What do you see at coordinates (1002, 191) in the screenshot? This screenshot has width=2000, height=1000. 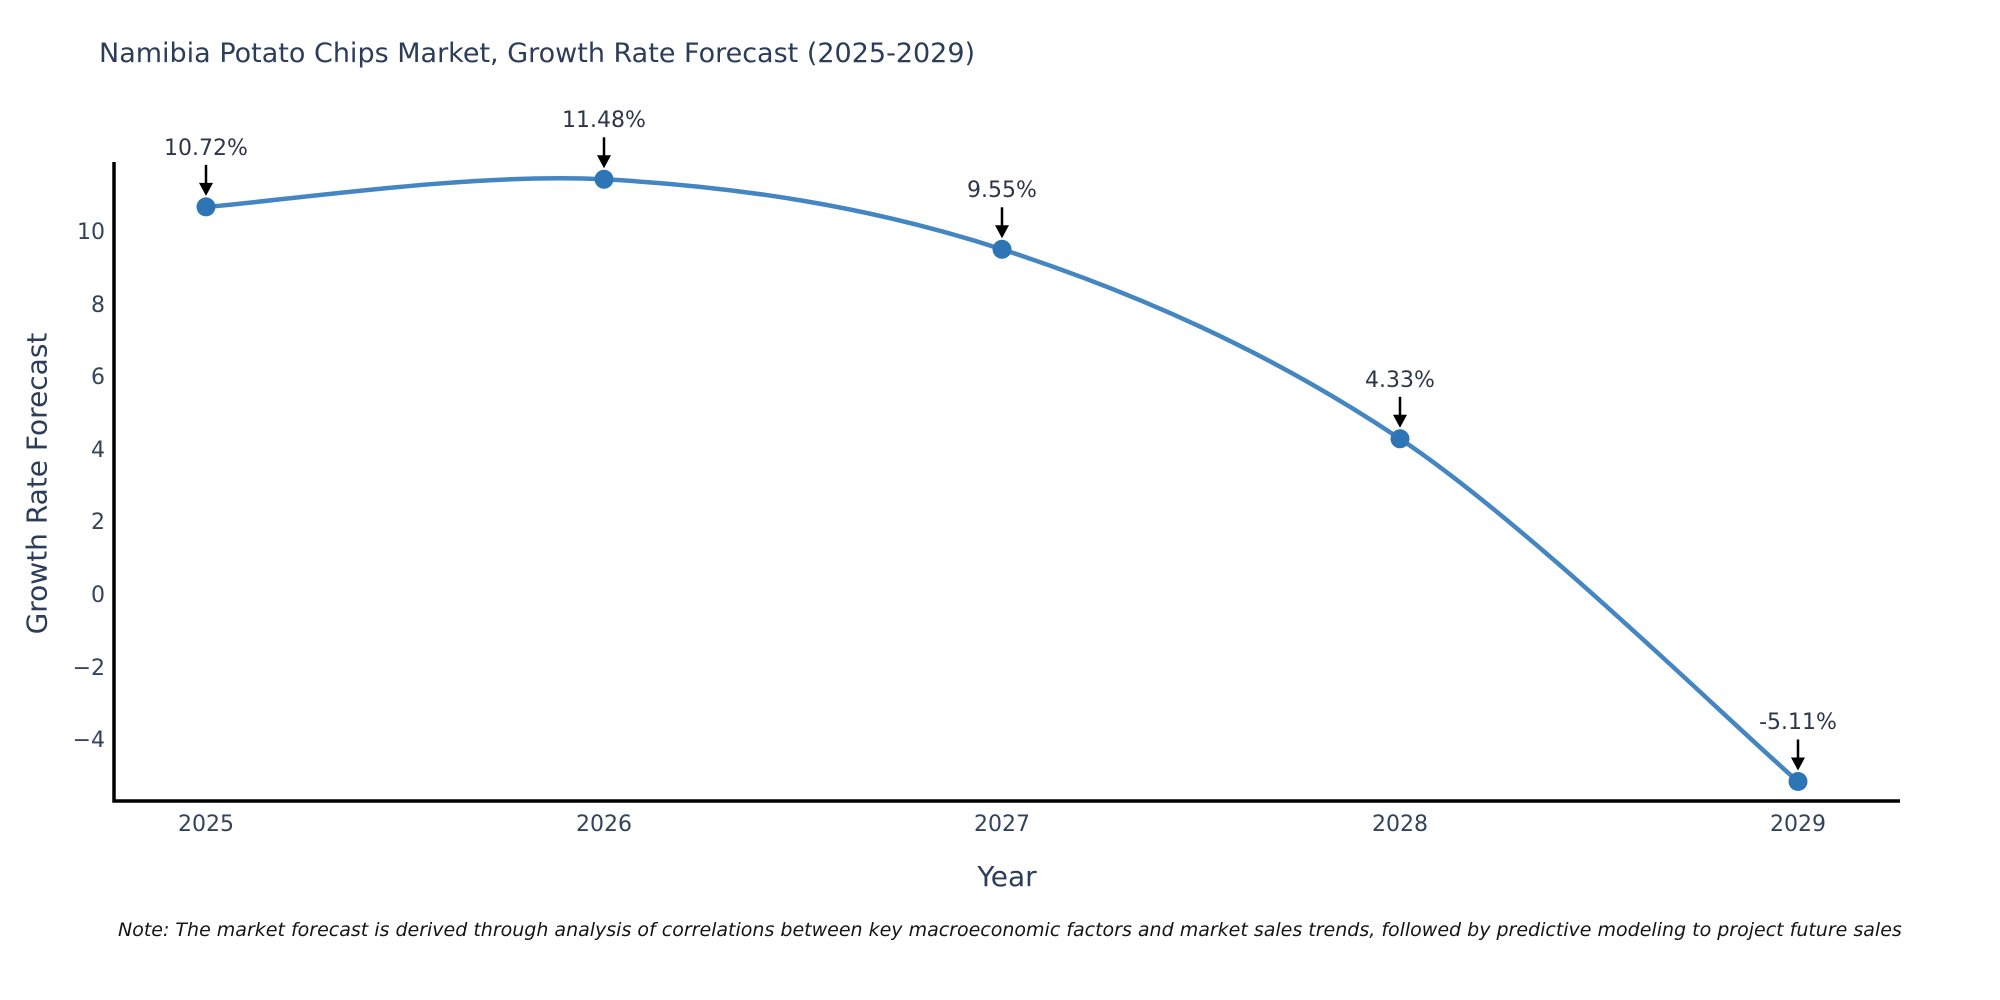 I see `annotation-label: 9.55%` at bounding box center [1002, 191].